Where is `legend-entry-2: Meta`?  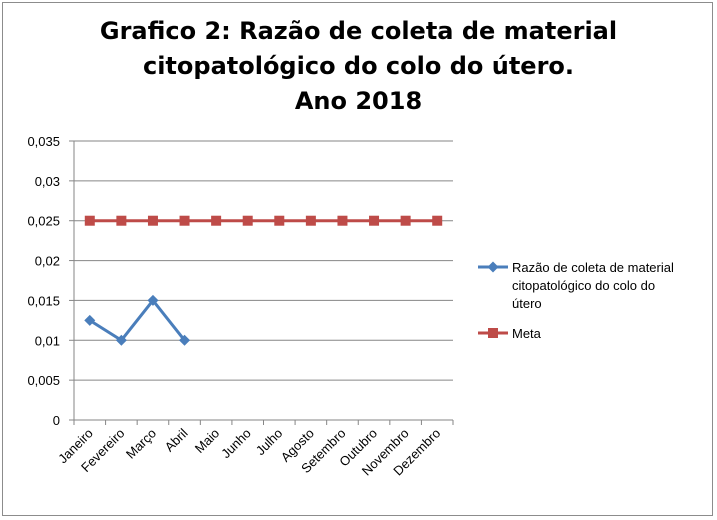
legend-entry-2: Meta is located at coordinates (510, 333).